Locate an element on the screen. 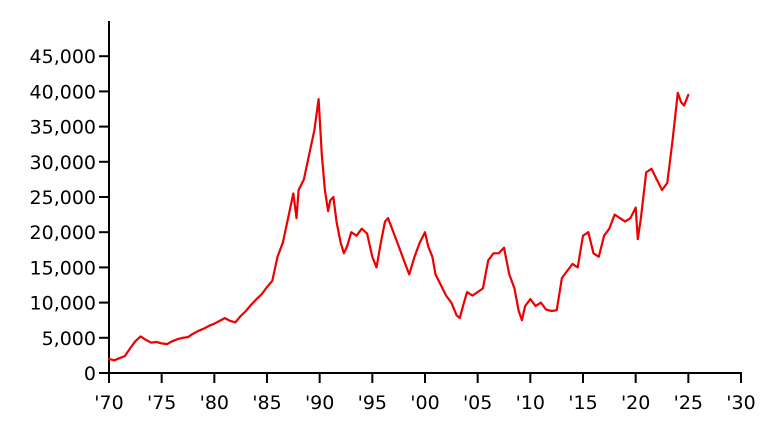 The width and height of the screenshot is (768, 439). y-tick-label: 20,000 is located at coordinates (63, 233).